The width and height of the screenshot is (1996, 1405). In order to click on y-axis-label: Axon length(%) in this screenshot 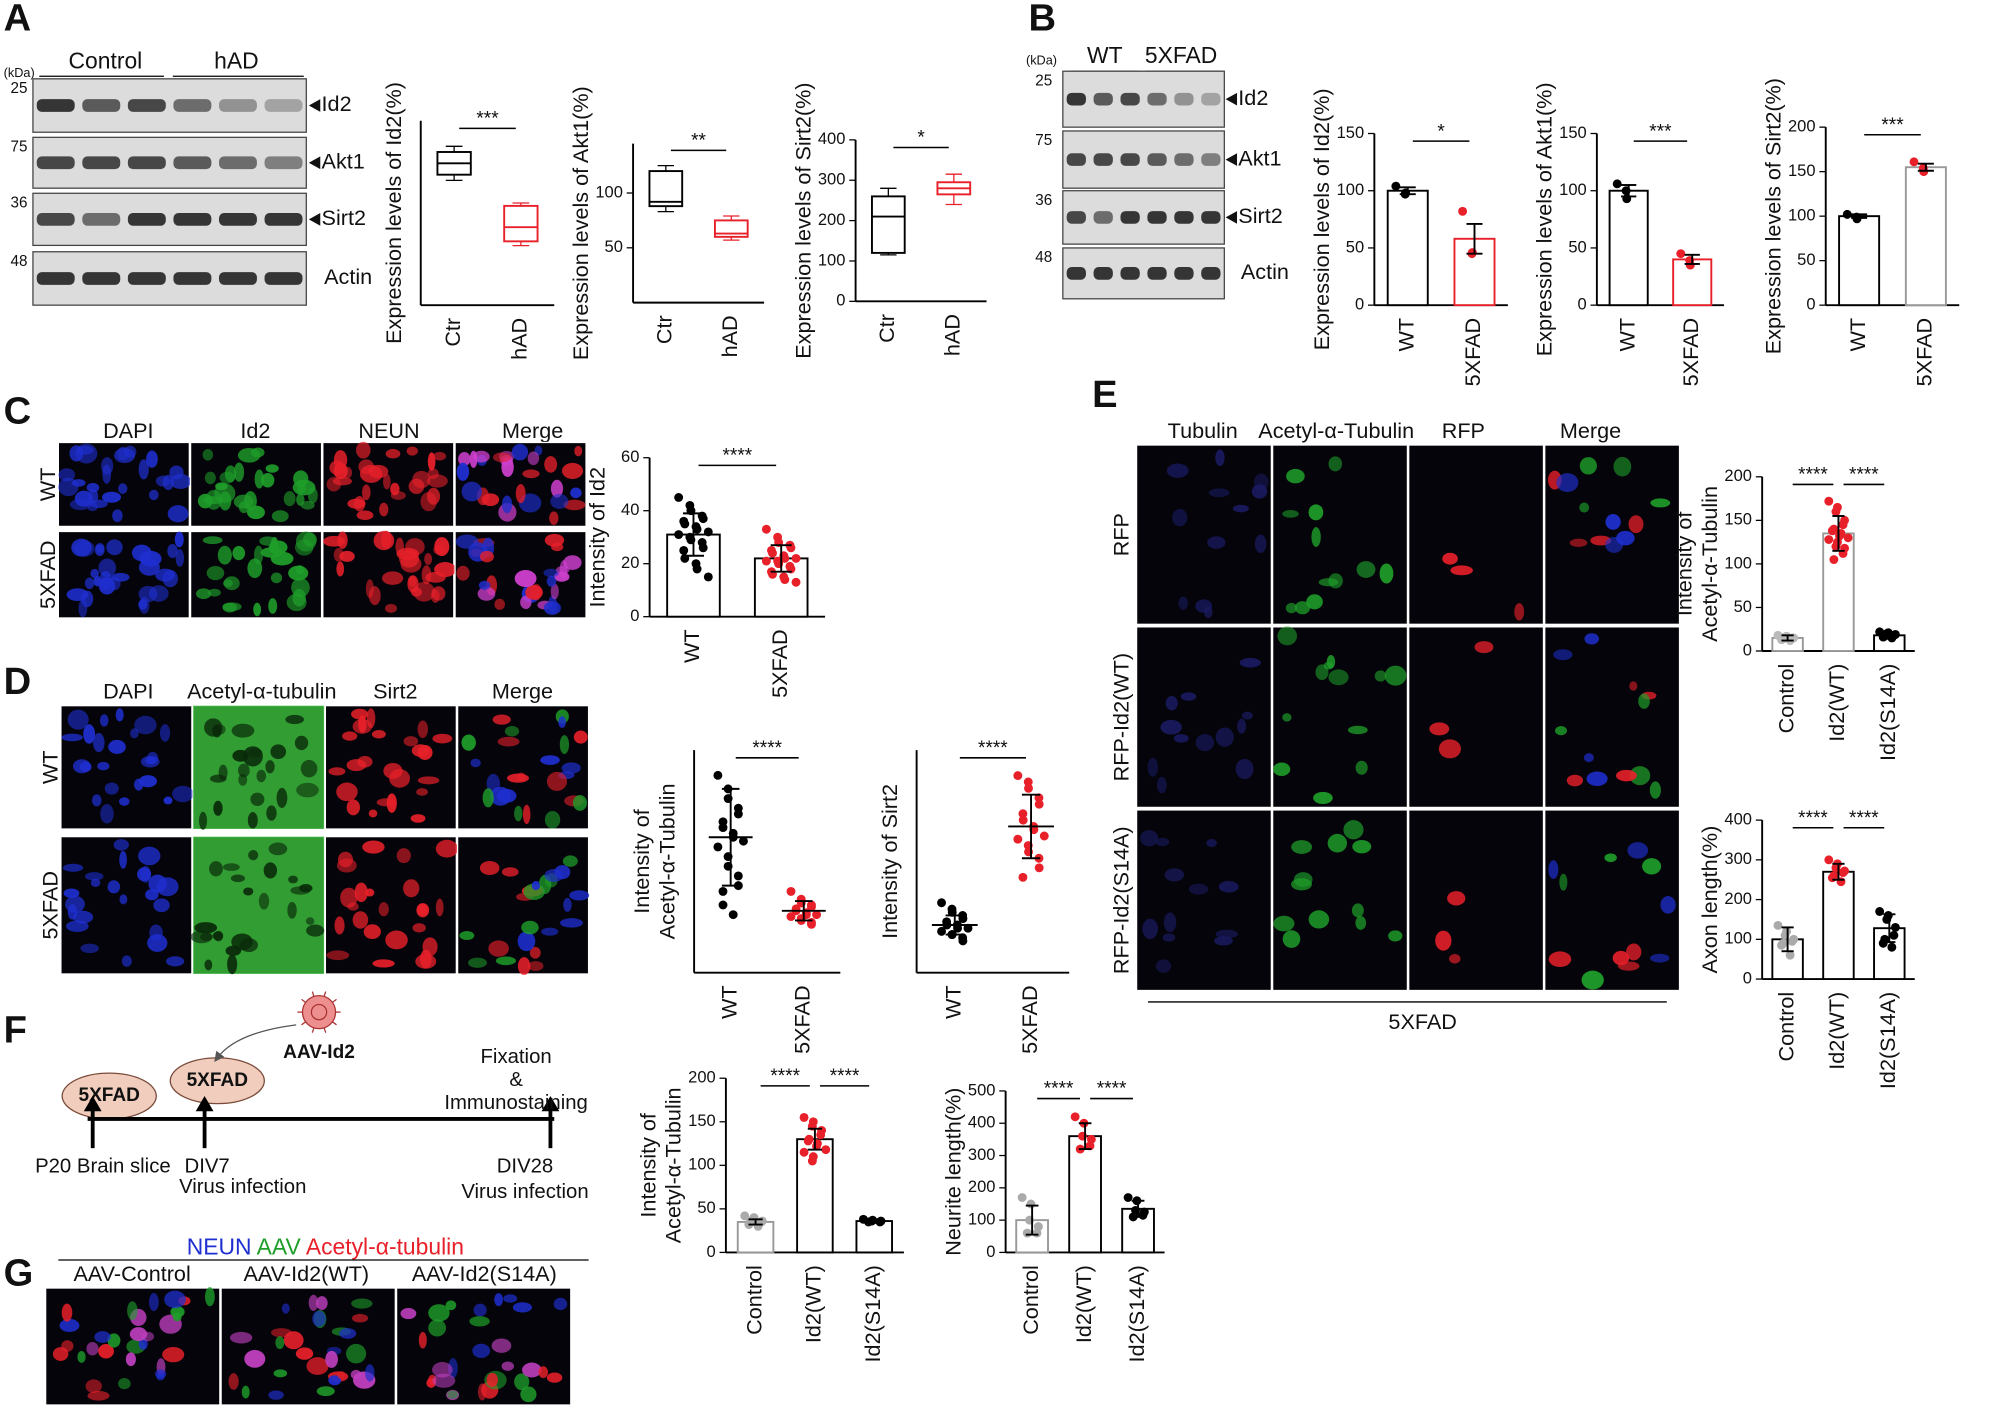, I will do `click(1709, 900)`.